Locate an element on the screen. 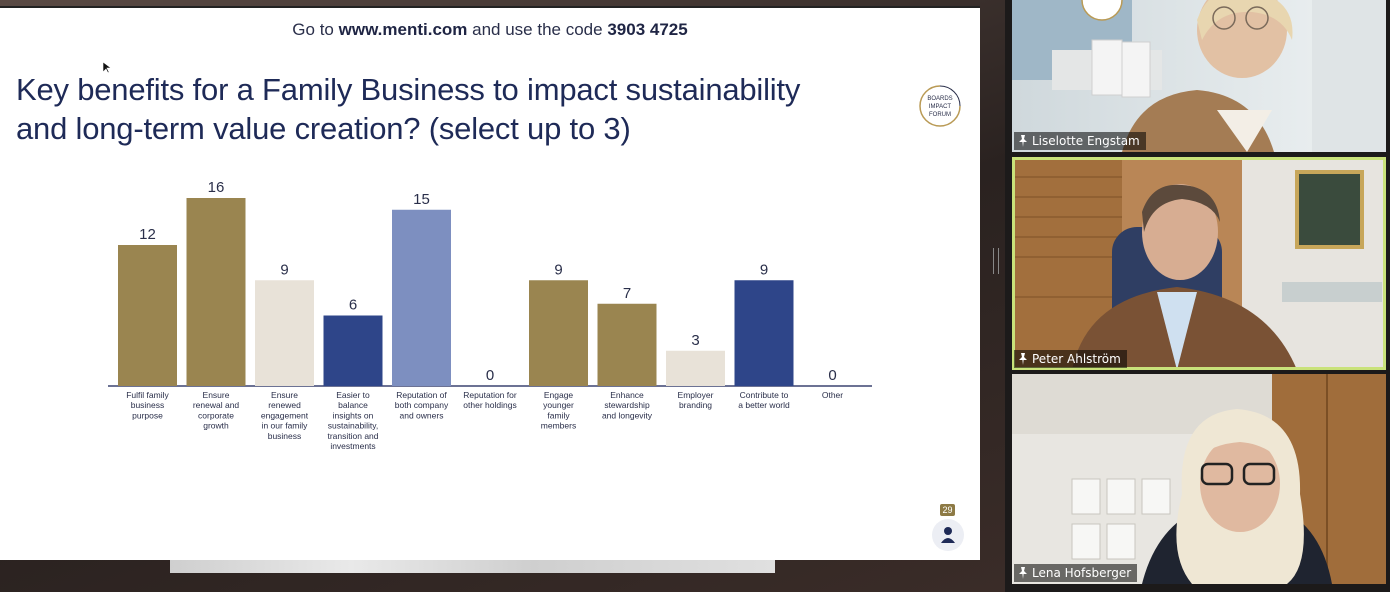 The height and width of the screenshot is (592, 1390). video-tile-liselotte: Liselotte Engstam is located at coordinates (1199, 76).